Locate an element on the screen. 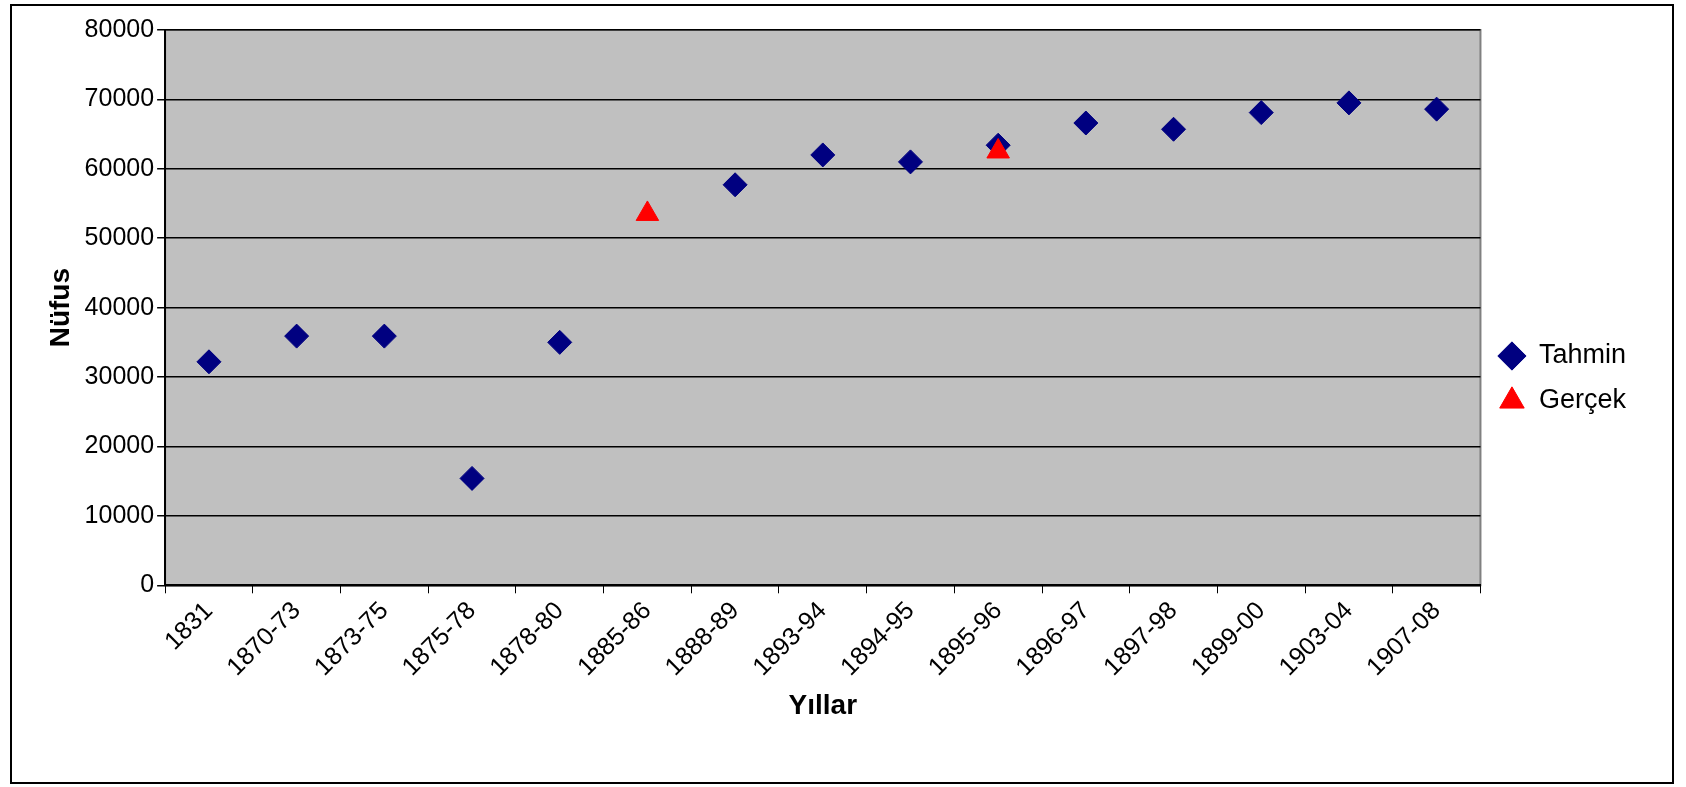  y-axis-title: Nüfus is located at coordinates (59, 307).